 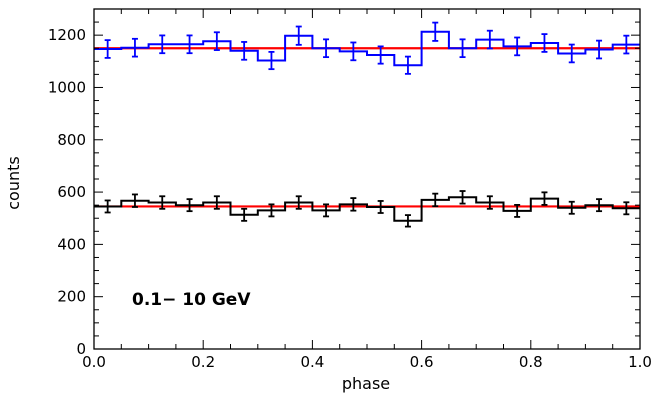 What do you see at coordinates (81, 349) in the screenshot?
I see `y-tick-label: 0` at bounding box center [81, 349].